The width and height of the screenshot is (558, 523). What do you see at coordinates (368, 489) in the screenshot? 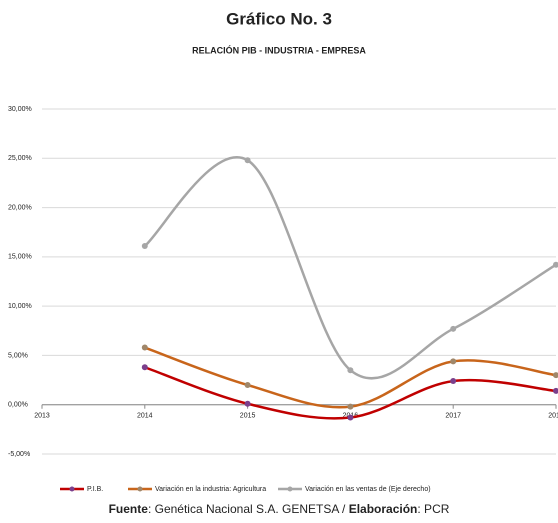
I see `legend-label: Variación en las ventas de (Eje derecho)` at bounding box center [368, 489].